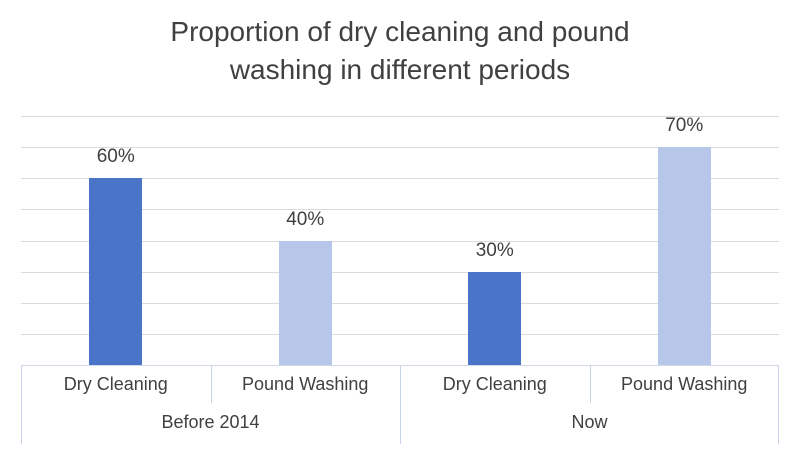 The height and width of the screenshot is (453, 800). Describe the element at coordinates (210, 421) in the screenshot. I see `group-label: Before 2014` at that location.